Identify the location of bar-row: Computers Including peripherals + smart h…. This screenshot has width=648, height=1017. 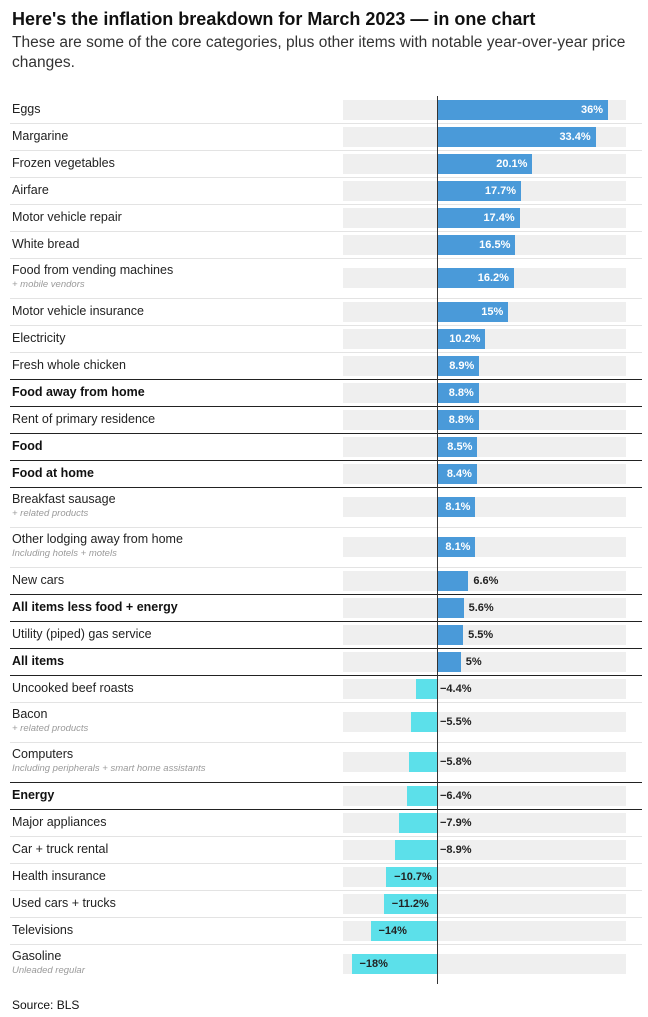
(324, 762).